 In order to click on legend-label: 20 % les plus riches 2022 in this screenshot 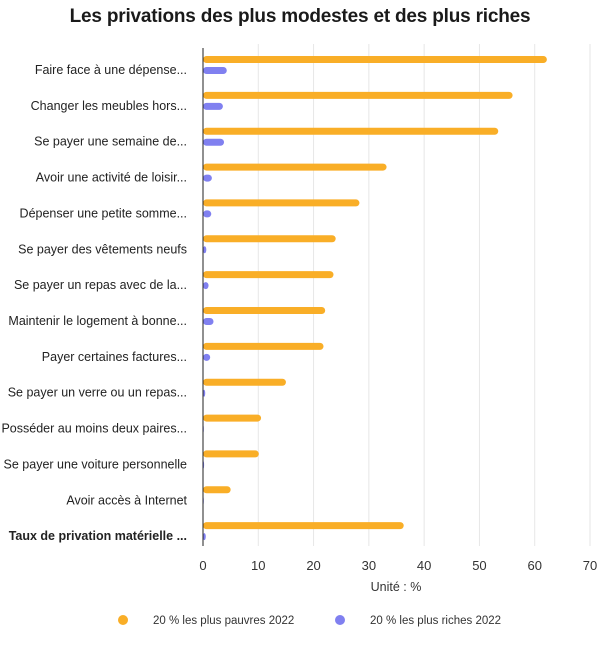, I will do `click(435, 621)`.